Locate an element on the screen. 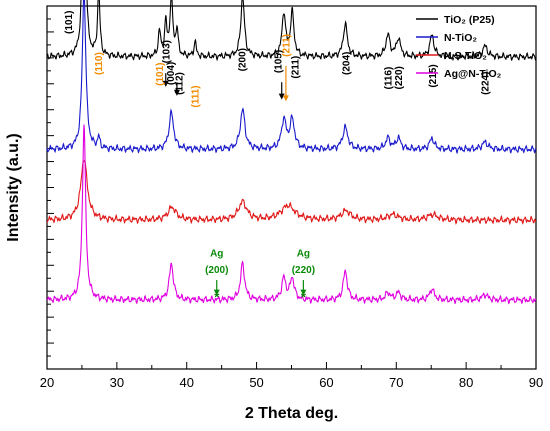 Image resolution: width=550 pixels, height=431 pixels. peak-label: (204) is located at coordinates (346, 63).